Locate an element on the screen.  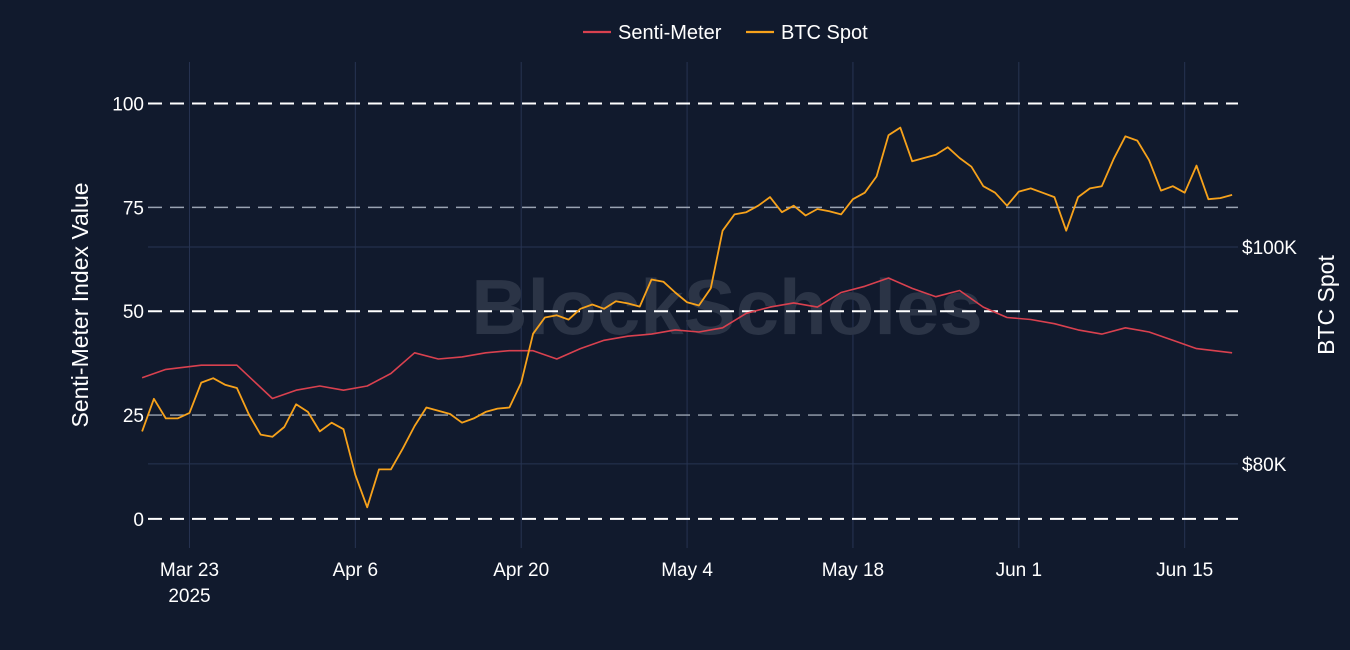
y-left-tick-label: 75 is located at coordinates (133, 208).